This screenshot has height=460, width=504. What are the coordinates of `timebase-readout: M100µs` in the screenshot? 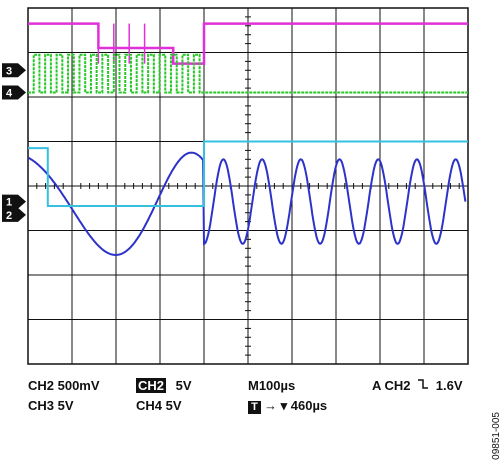 It's located at (272, 385).